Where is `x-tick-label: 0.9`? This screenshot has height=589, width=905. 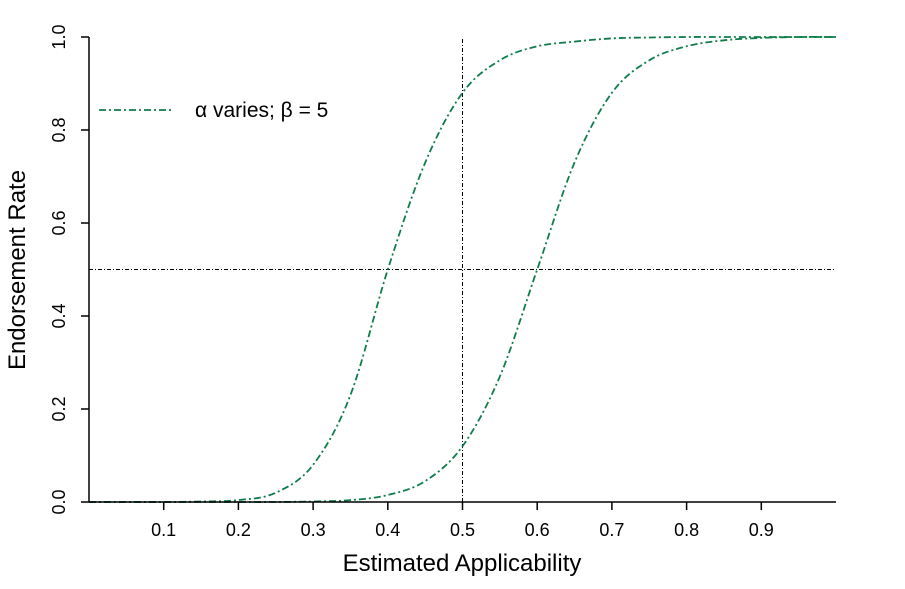
x-tick-label: 0.9 is located at coordinates (761, 530).